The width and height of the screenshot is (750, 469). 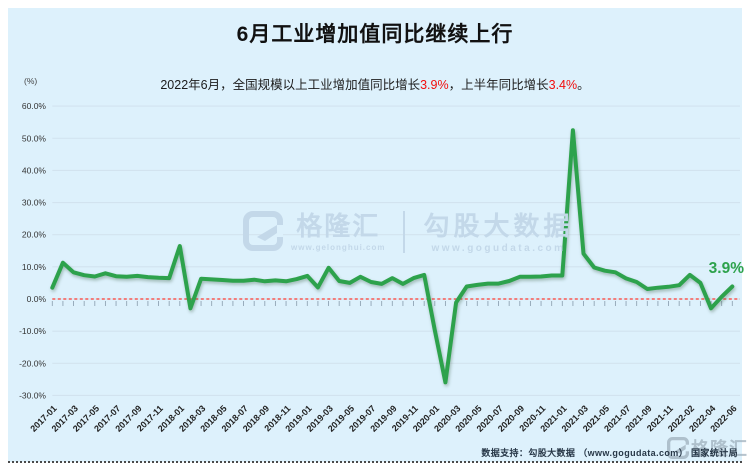 What do you see at coordinates (498, 248) in the screenshot?
I see `watermark-product-url: www.gogudata.com` at bounding box center [498, 248].